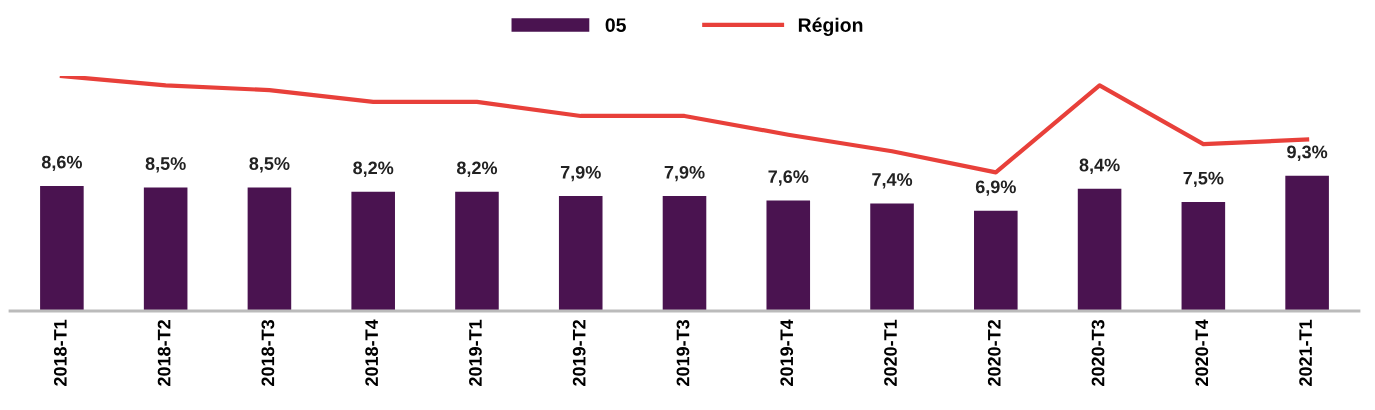  I want to click on data-label: 7,6%, so click(788, 178).